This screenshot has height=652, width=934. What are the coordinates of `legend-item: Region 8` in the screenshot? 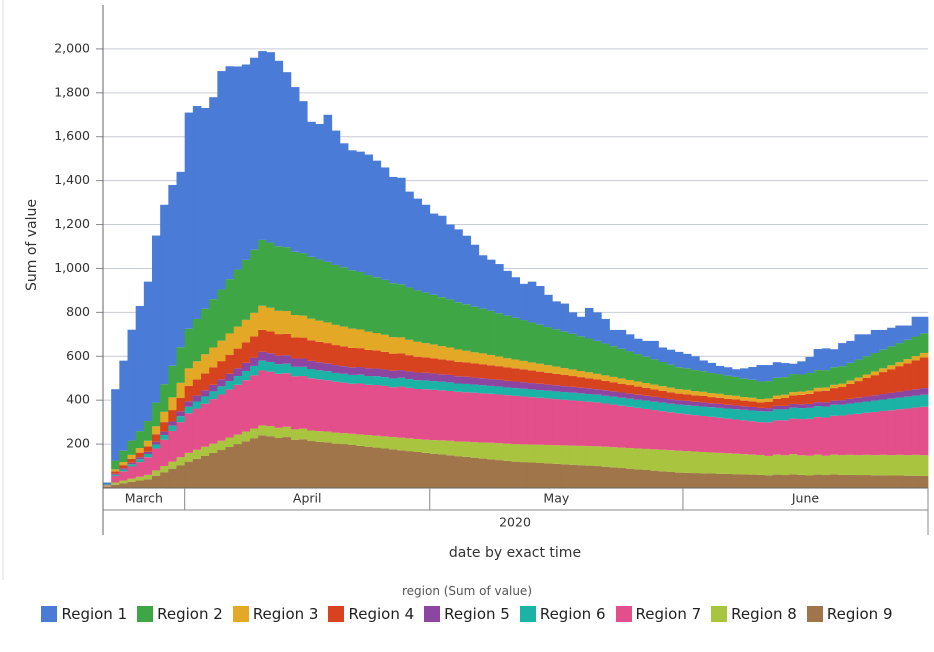 It's located at (754, 614).